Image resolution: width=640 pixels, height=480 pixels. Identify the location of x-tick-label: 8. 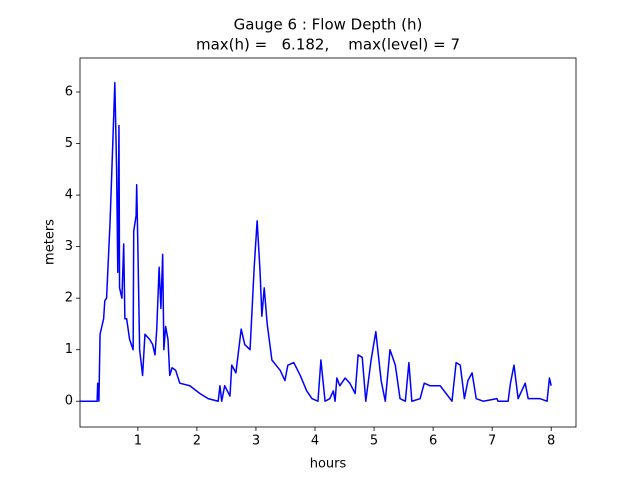
(551, 441).